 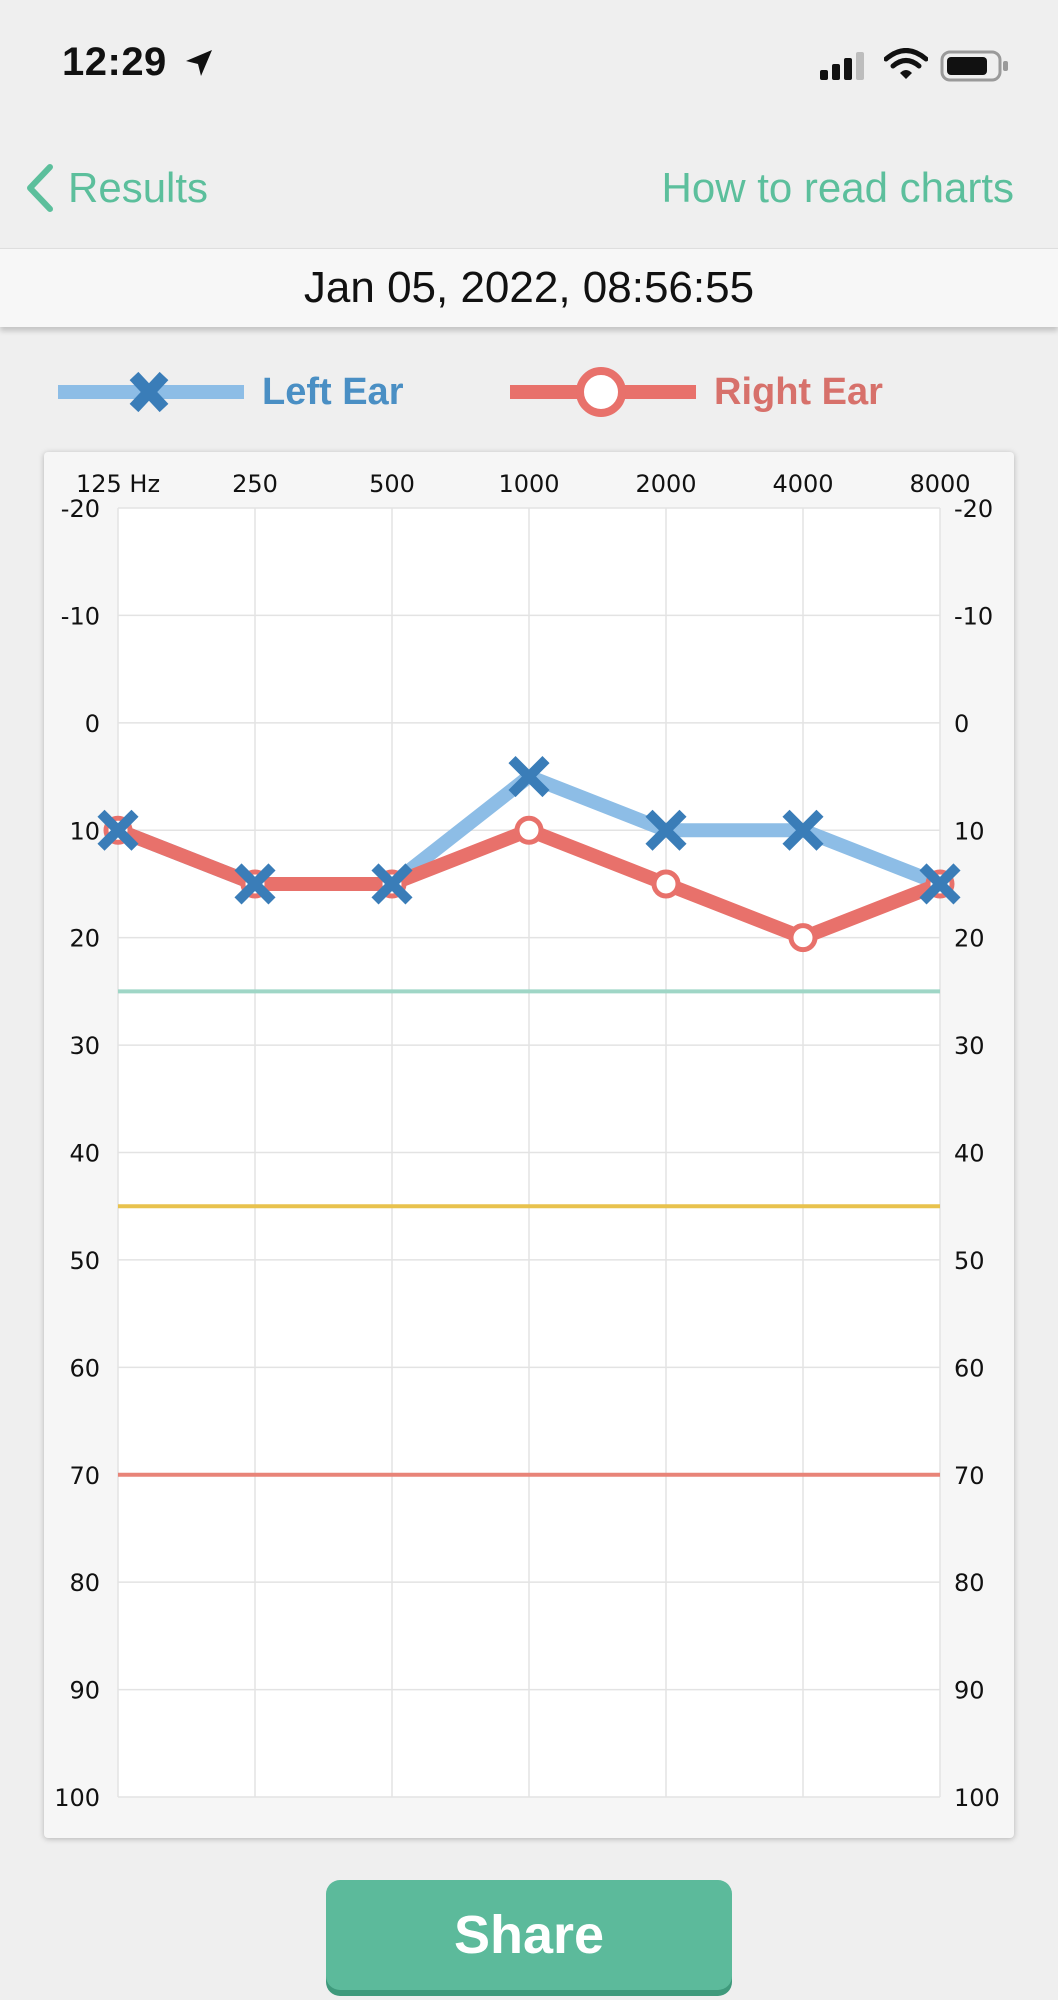 I want to click on how-to-read-charts-link: How to read charts, so click(x=838, y=187).